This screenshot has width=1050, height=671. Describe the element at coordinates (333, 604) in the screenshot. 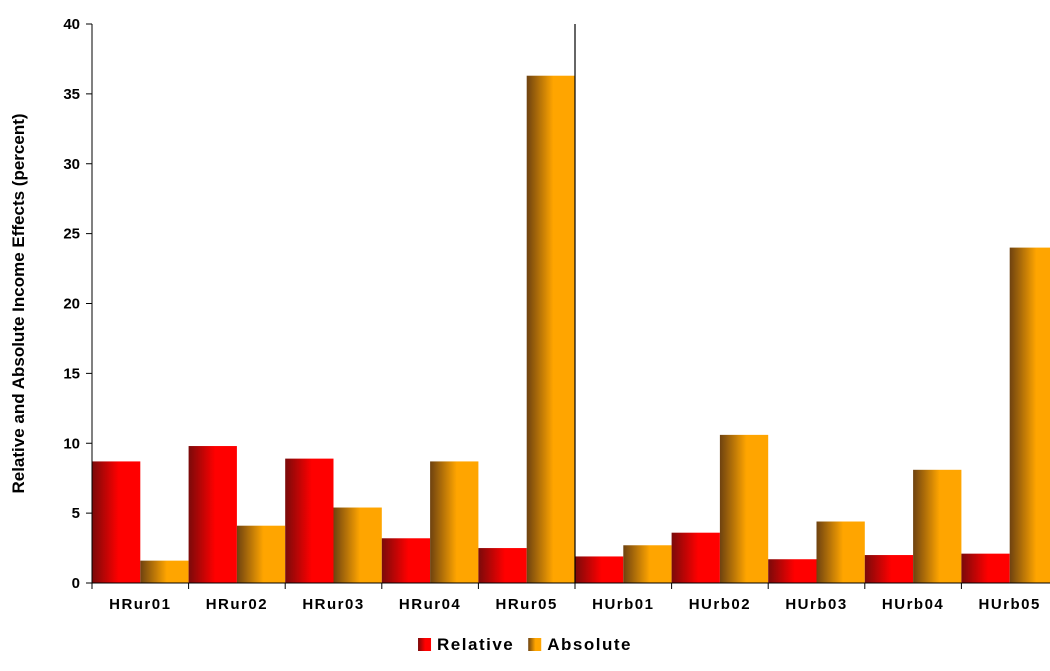

I see `x-tick-label-hrur03: HRur03` at that location.